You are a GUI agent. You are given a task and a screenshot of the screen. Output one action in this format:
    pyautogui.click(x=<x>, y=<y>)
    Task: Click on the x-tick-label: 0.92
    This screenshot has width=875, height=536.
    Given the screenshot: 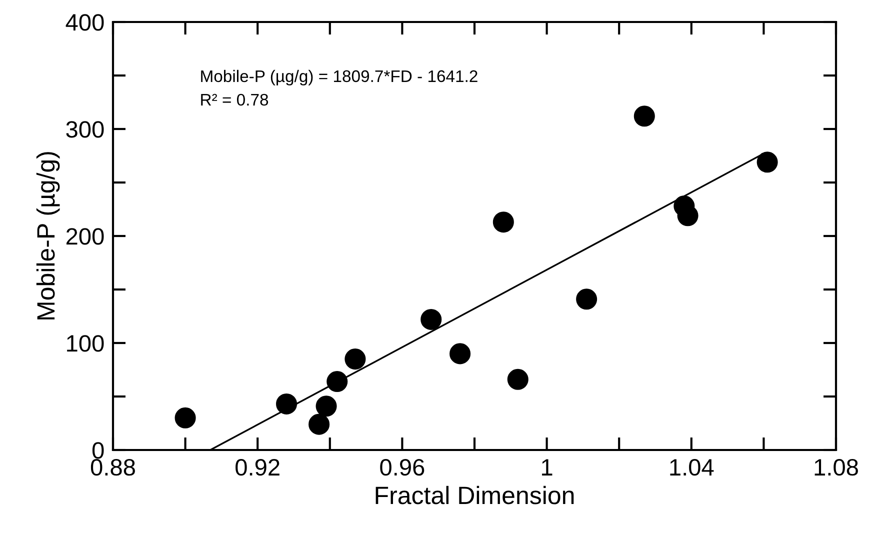 What is the action you would take?
    pyautogui.click(x=258, y=467)
    